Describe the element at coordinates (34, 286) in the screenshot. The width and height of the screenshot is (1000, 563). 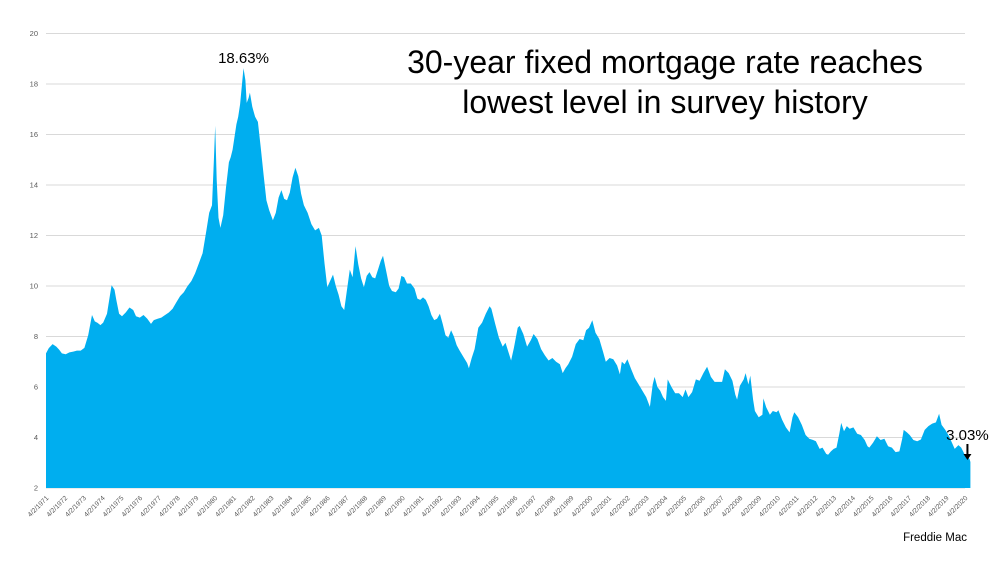
I see `y-tick-label: 10` at that location.